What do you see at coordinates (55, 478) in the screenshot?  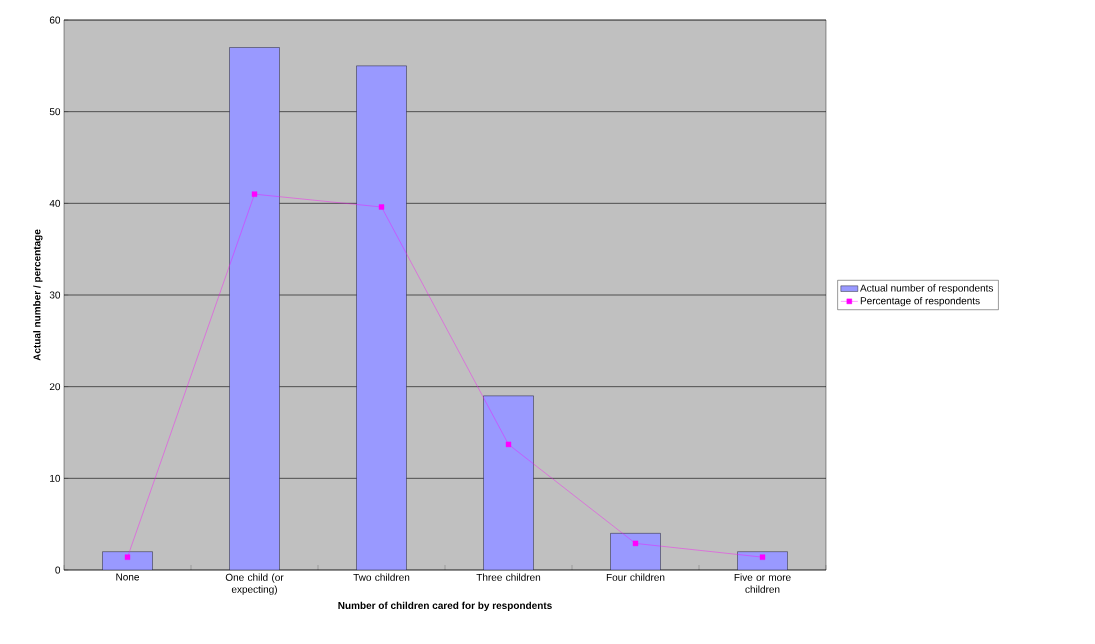 I see `y-tick-label: 10` at bounding box center [55, 478].